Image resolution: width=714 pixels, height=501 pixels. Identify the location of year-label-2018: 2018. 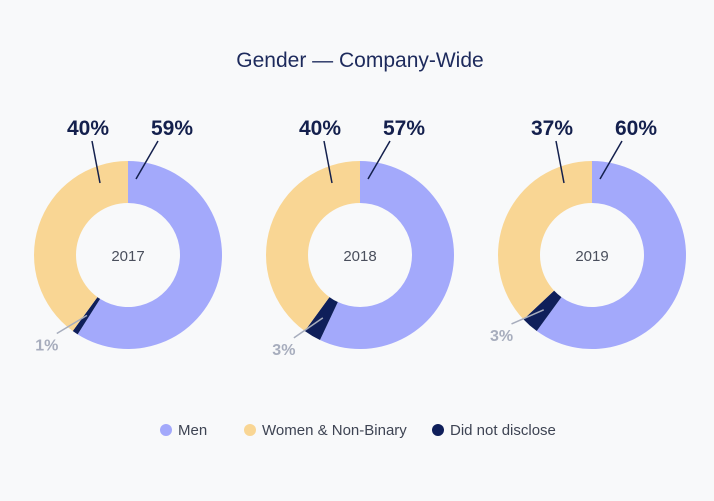
(359, 256).